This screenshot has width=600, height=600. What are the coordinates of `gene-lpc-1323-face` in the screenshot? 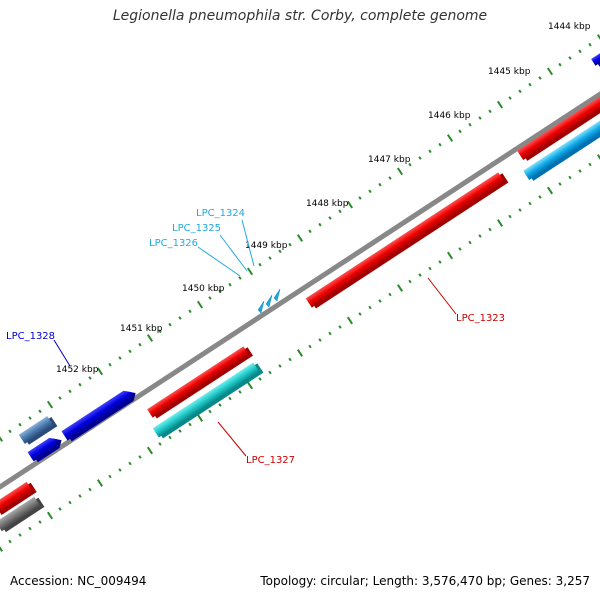 It's located at (405, 240).